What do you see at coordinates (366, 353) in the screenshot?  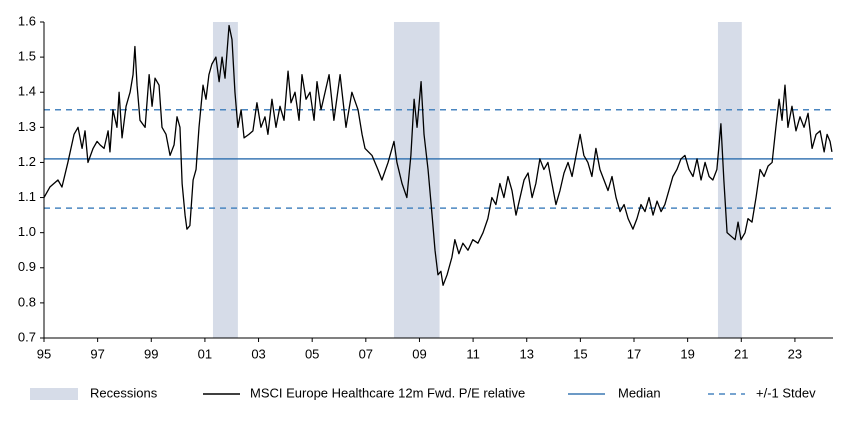 I see `x-tick-label: 07` at bounding box center [366, 353].